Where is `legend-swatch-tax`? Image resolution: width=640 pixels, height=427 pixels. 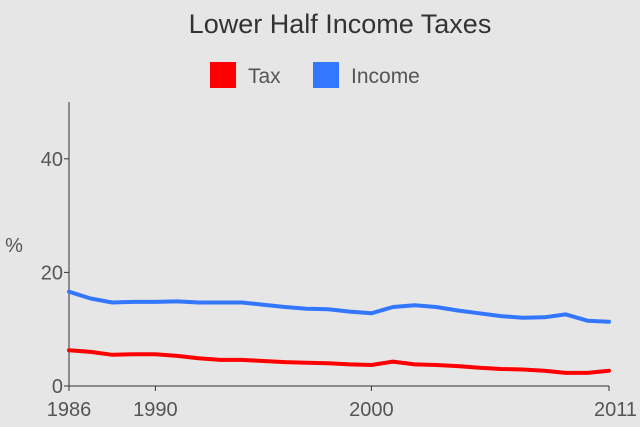
legend-swatch-tax is located at coordinates (223, 75).